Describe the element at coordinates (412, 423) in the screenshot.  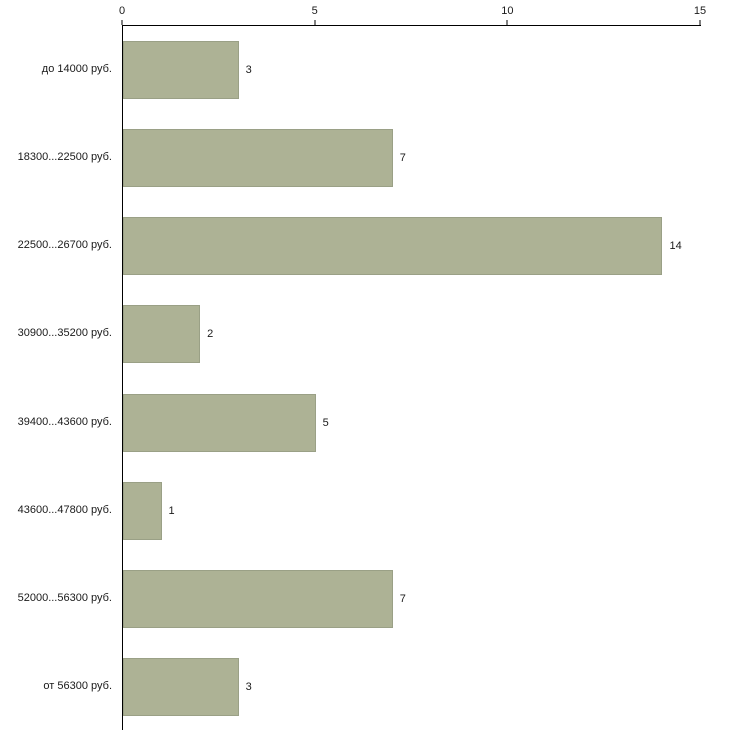
I see `bar-row: 5` at that location.